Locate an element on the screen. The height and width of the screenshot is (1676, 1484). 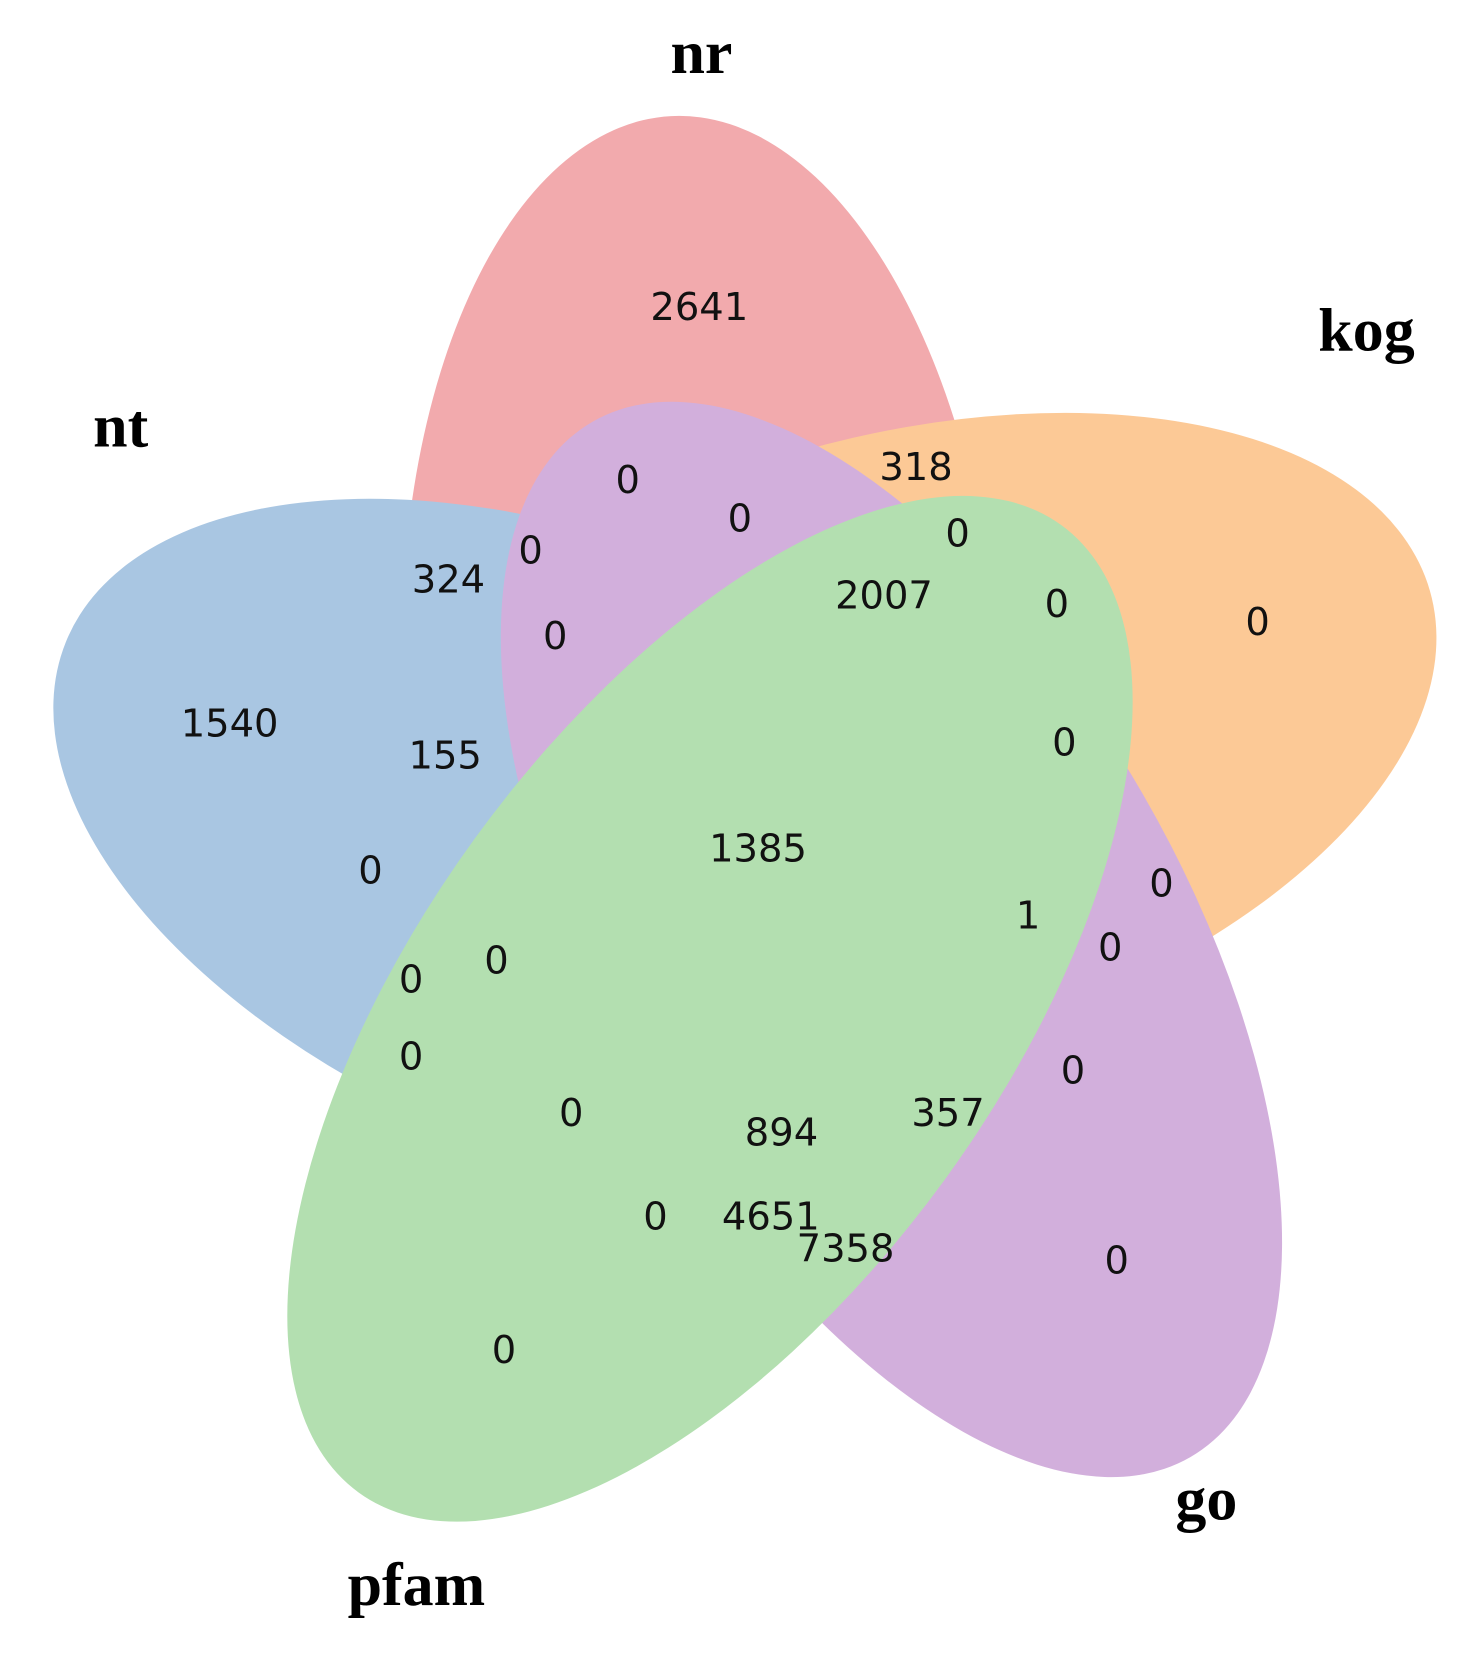
region-count: 2007 is located at coordinates (884, 595).